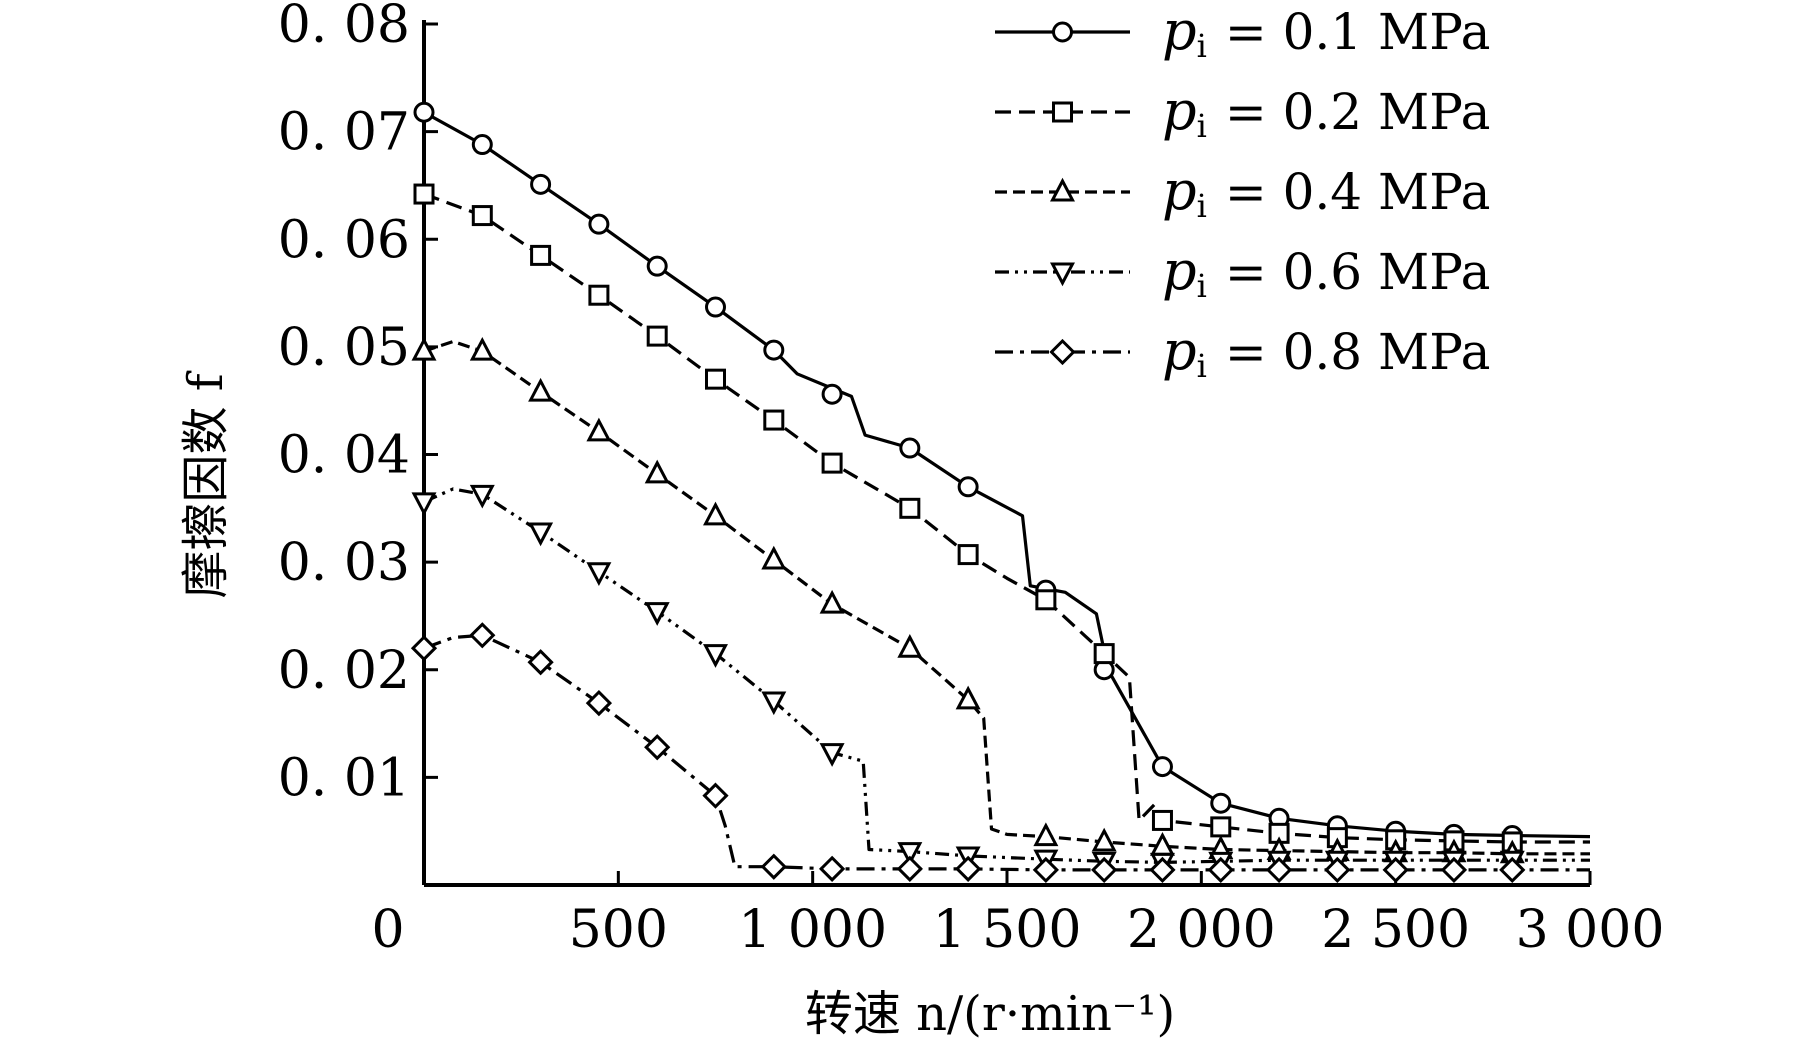 The image size is (1819, 1051). I want to click on legend-label: pi = 0.6 MPa, so click(1326, 272).